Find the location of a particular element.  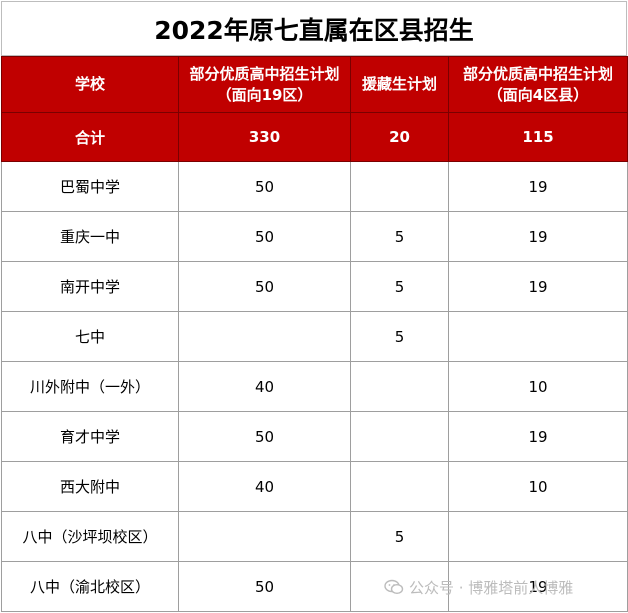

school-name: 川外附中（一外） is located at coordinates (90, 386).